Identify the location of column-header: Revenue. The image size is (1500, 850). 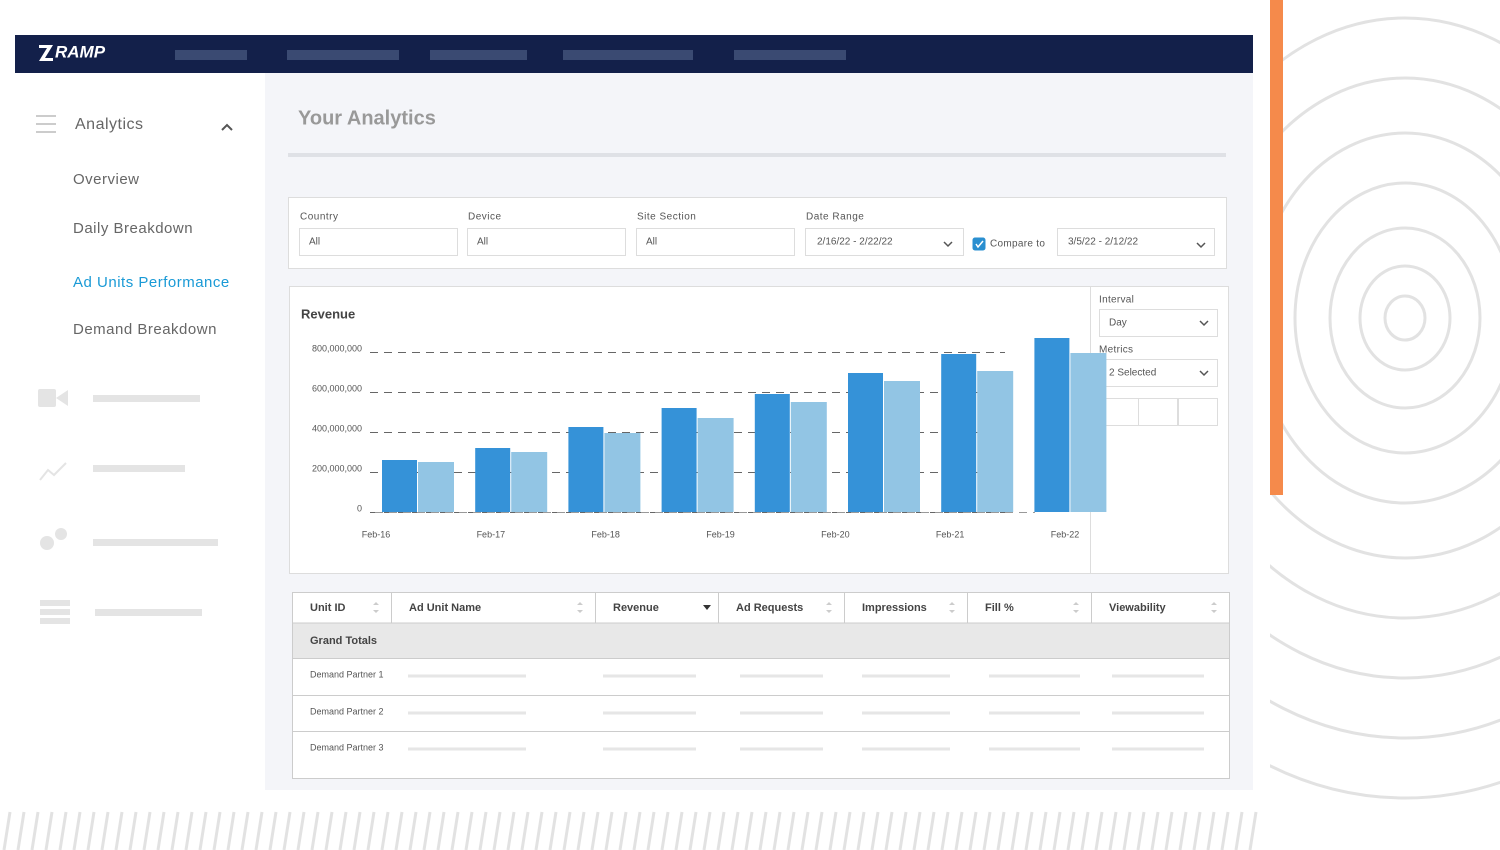
(636, 608).